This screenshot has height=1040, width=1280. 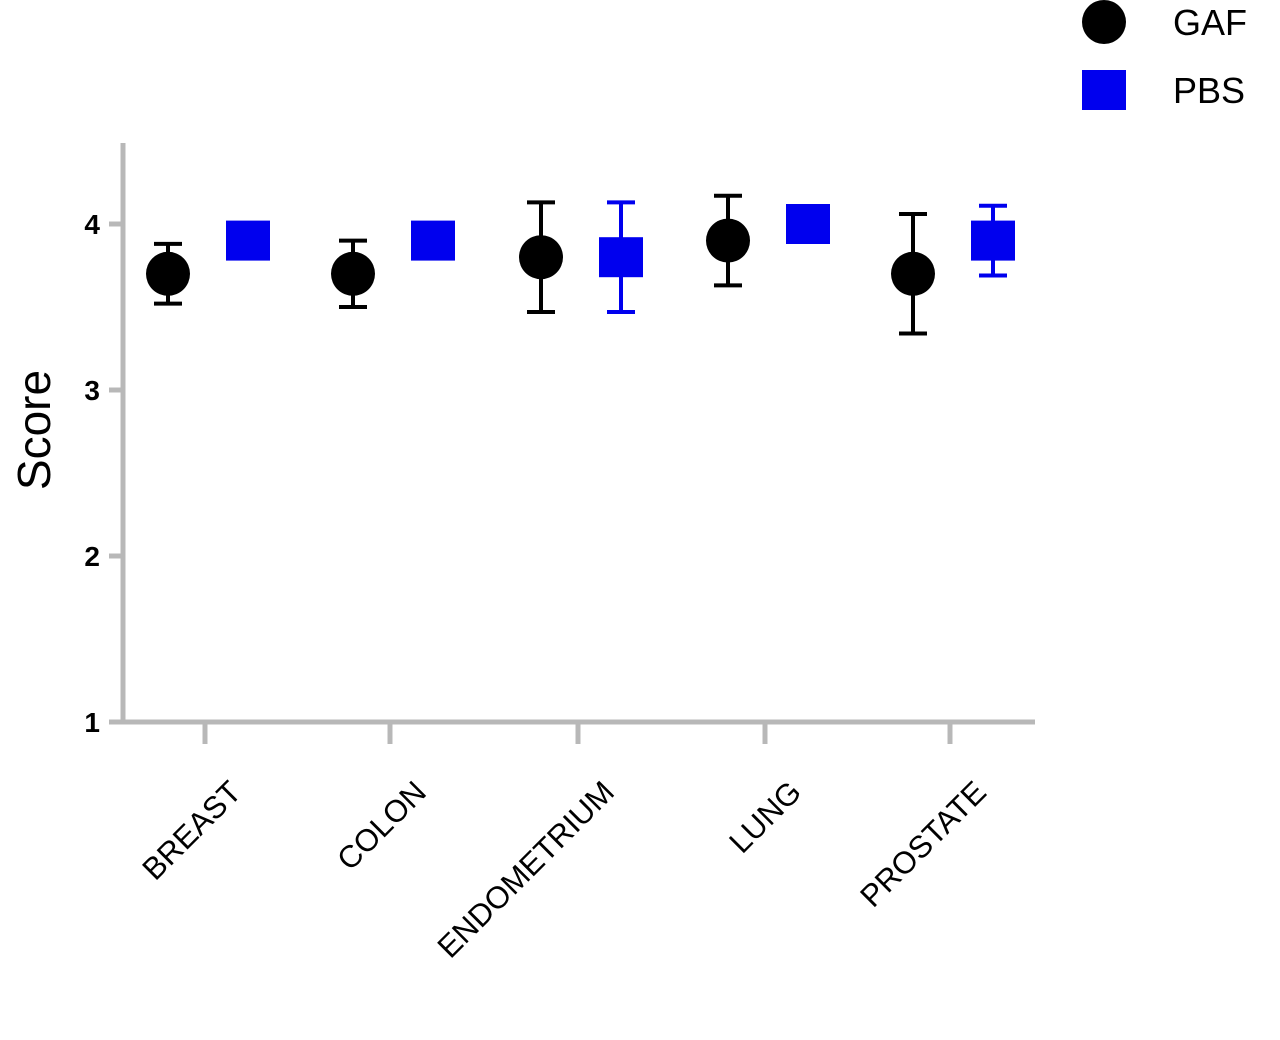 What do you see at coordinates (381, 825) in the screenshot?
I see `x-tick-label-colon: COLON` at bounding box center [381, 825].